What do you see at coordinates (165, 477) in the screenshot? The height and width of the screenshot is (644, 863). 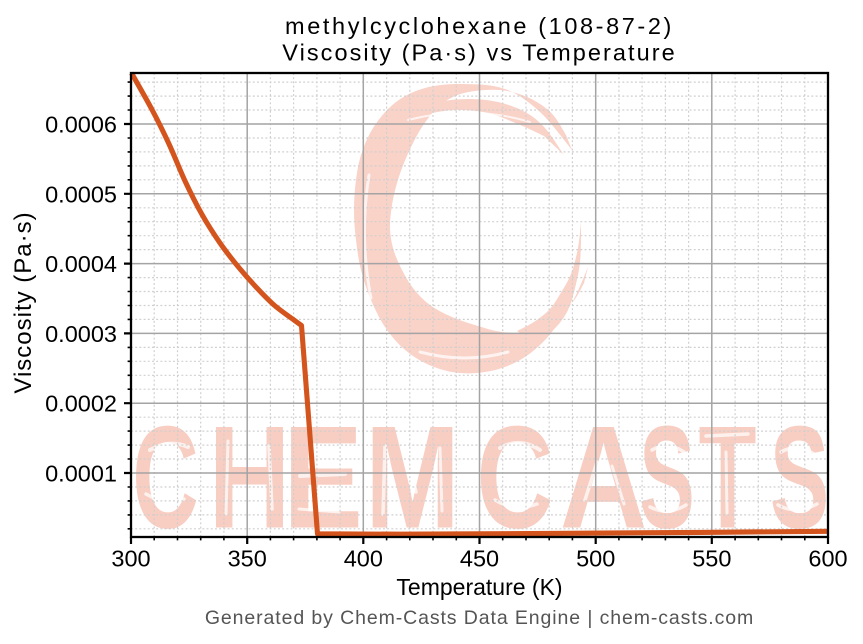 I see `svg-text: C` at bounding box center [165, 477].